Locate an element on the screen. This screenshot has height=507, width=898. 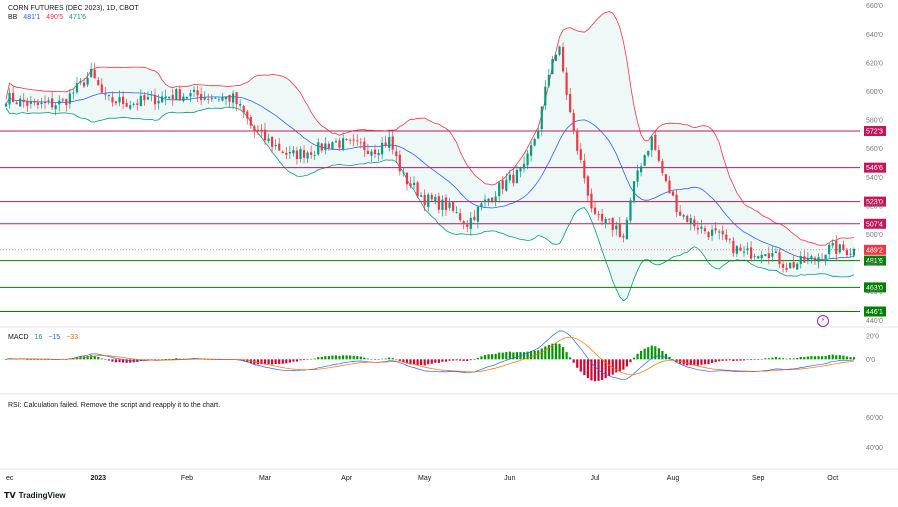
time-tick-9: Sep is located at coordinates (758, 478).